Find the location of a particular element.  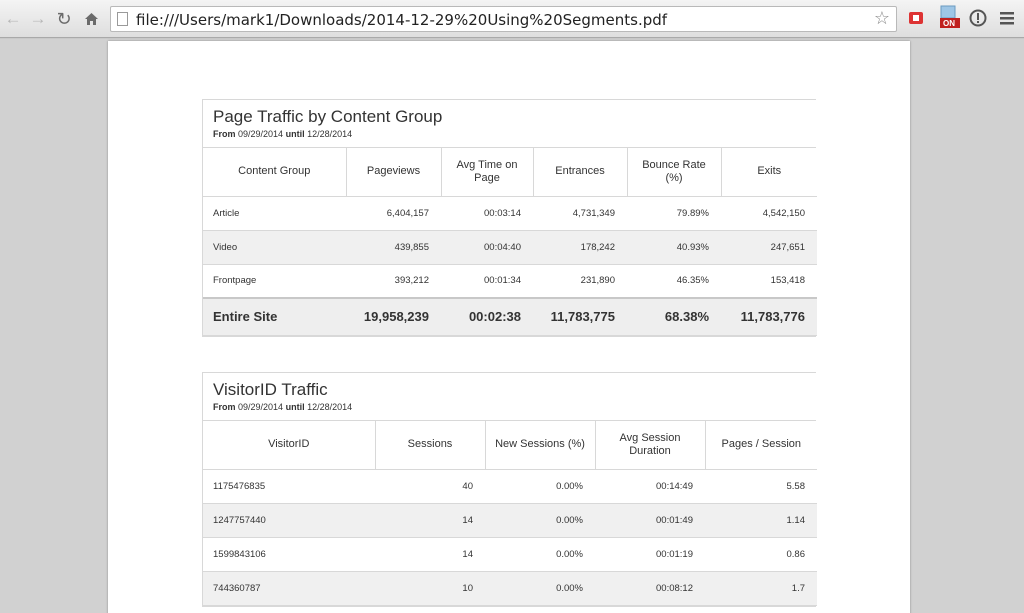

reload-icon: ↻ is located at coordinates (64, 18).